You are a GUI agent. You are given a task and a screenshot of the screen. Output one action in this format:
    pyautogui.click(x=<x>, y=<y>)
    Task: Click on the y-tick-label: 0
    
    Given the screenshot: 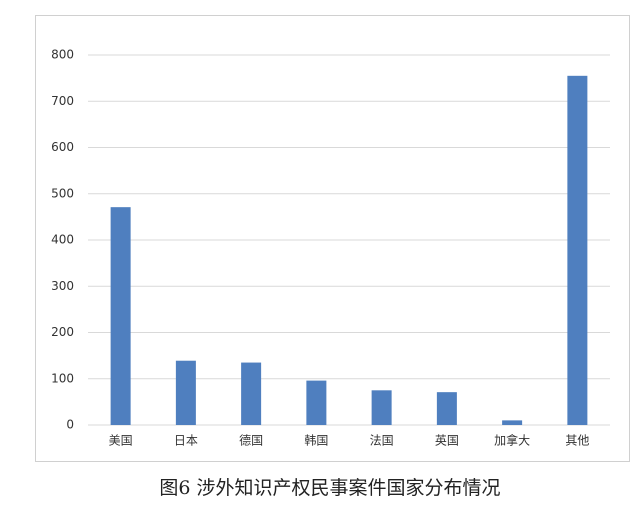 What is the action you would take?
    pyautogui.click(x=70, y=425)
    